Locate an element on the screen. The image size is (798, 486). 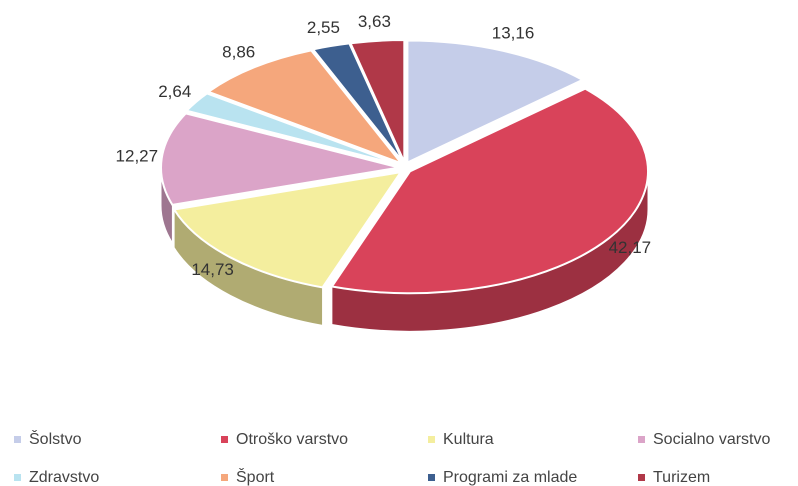
data-label: 2,55 is located at coordinates (323, 27).